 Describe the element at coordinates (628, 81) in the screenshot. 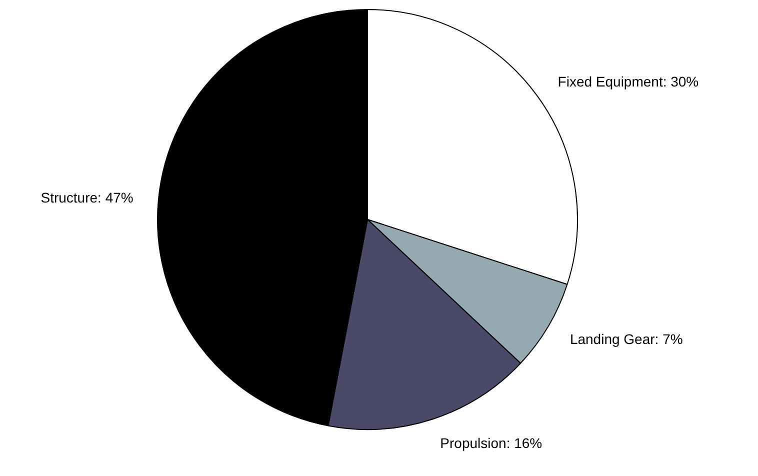

I see `slice-label: Fixed Equipment: 30%` at that location.